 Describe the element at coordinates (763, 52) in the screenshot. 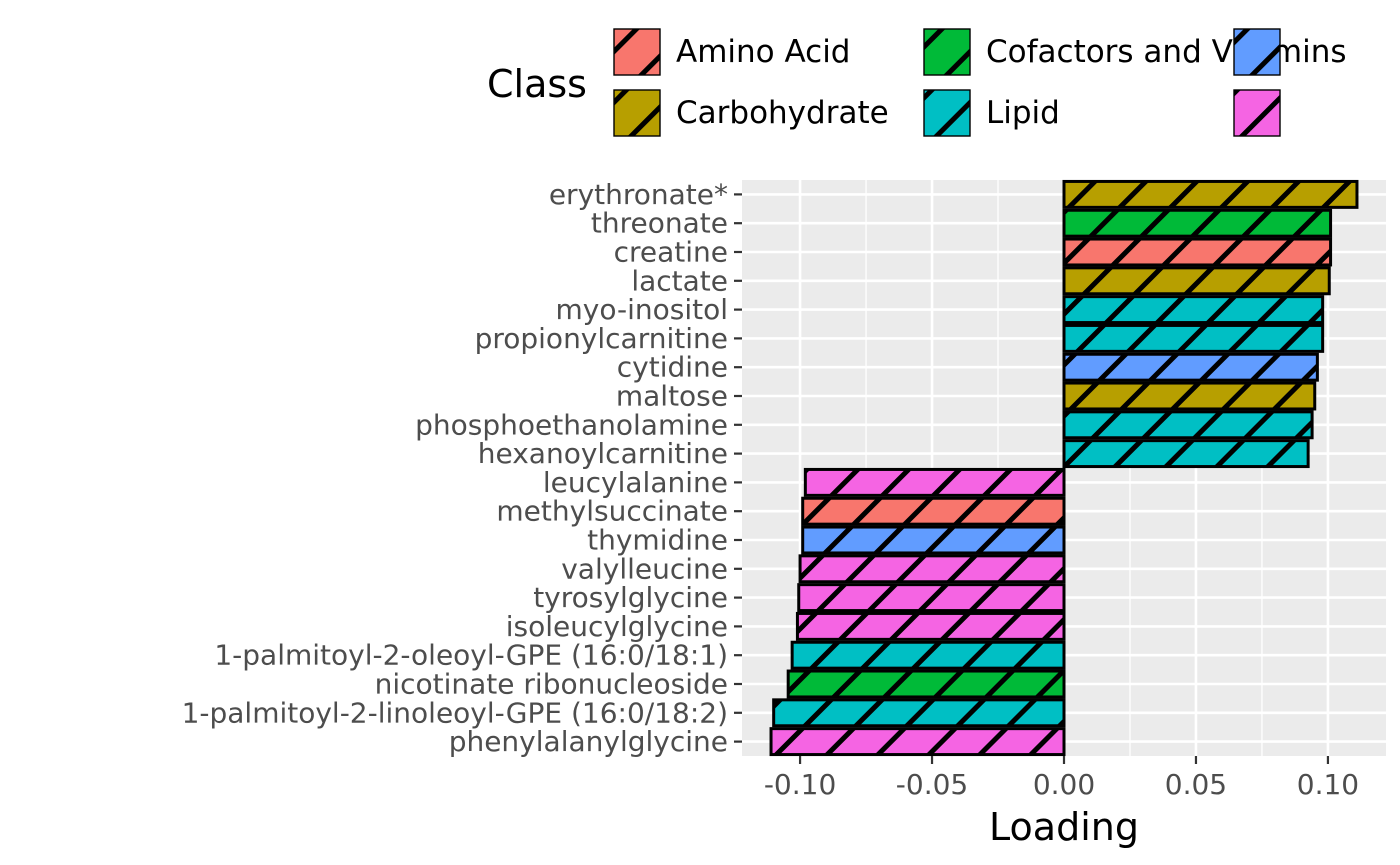

I see `legend-label: Amino Acid` at that location.